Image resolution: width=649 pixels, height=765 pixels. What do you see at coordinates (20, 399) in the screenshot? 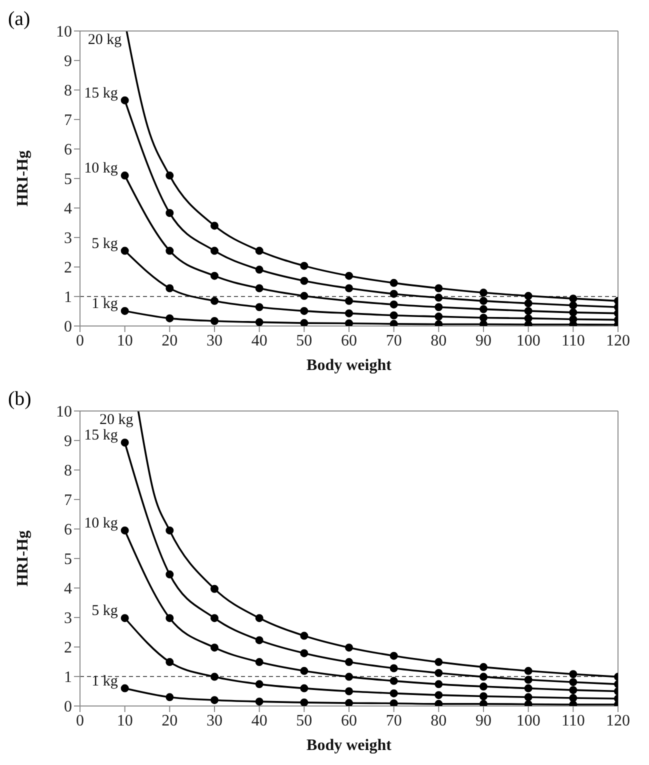
I see `chart-title: (b)` at bounding box center [20, 399].